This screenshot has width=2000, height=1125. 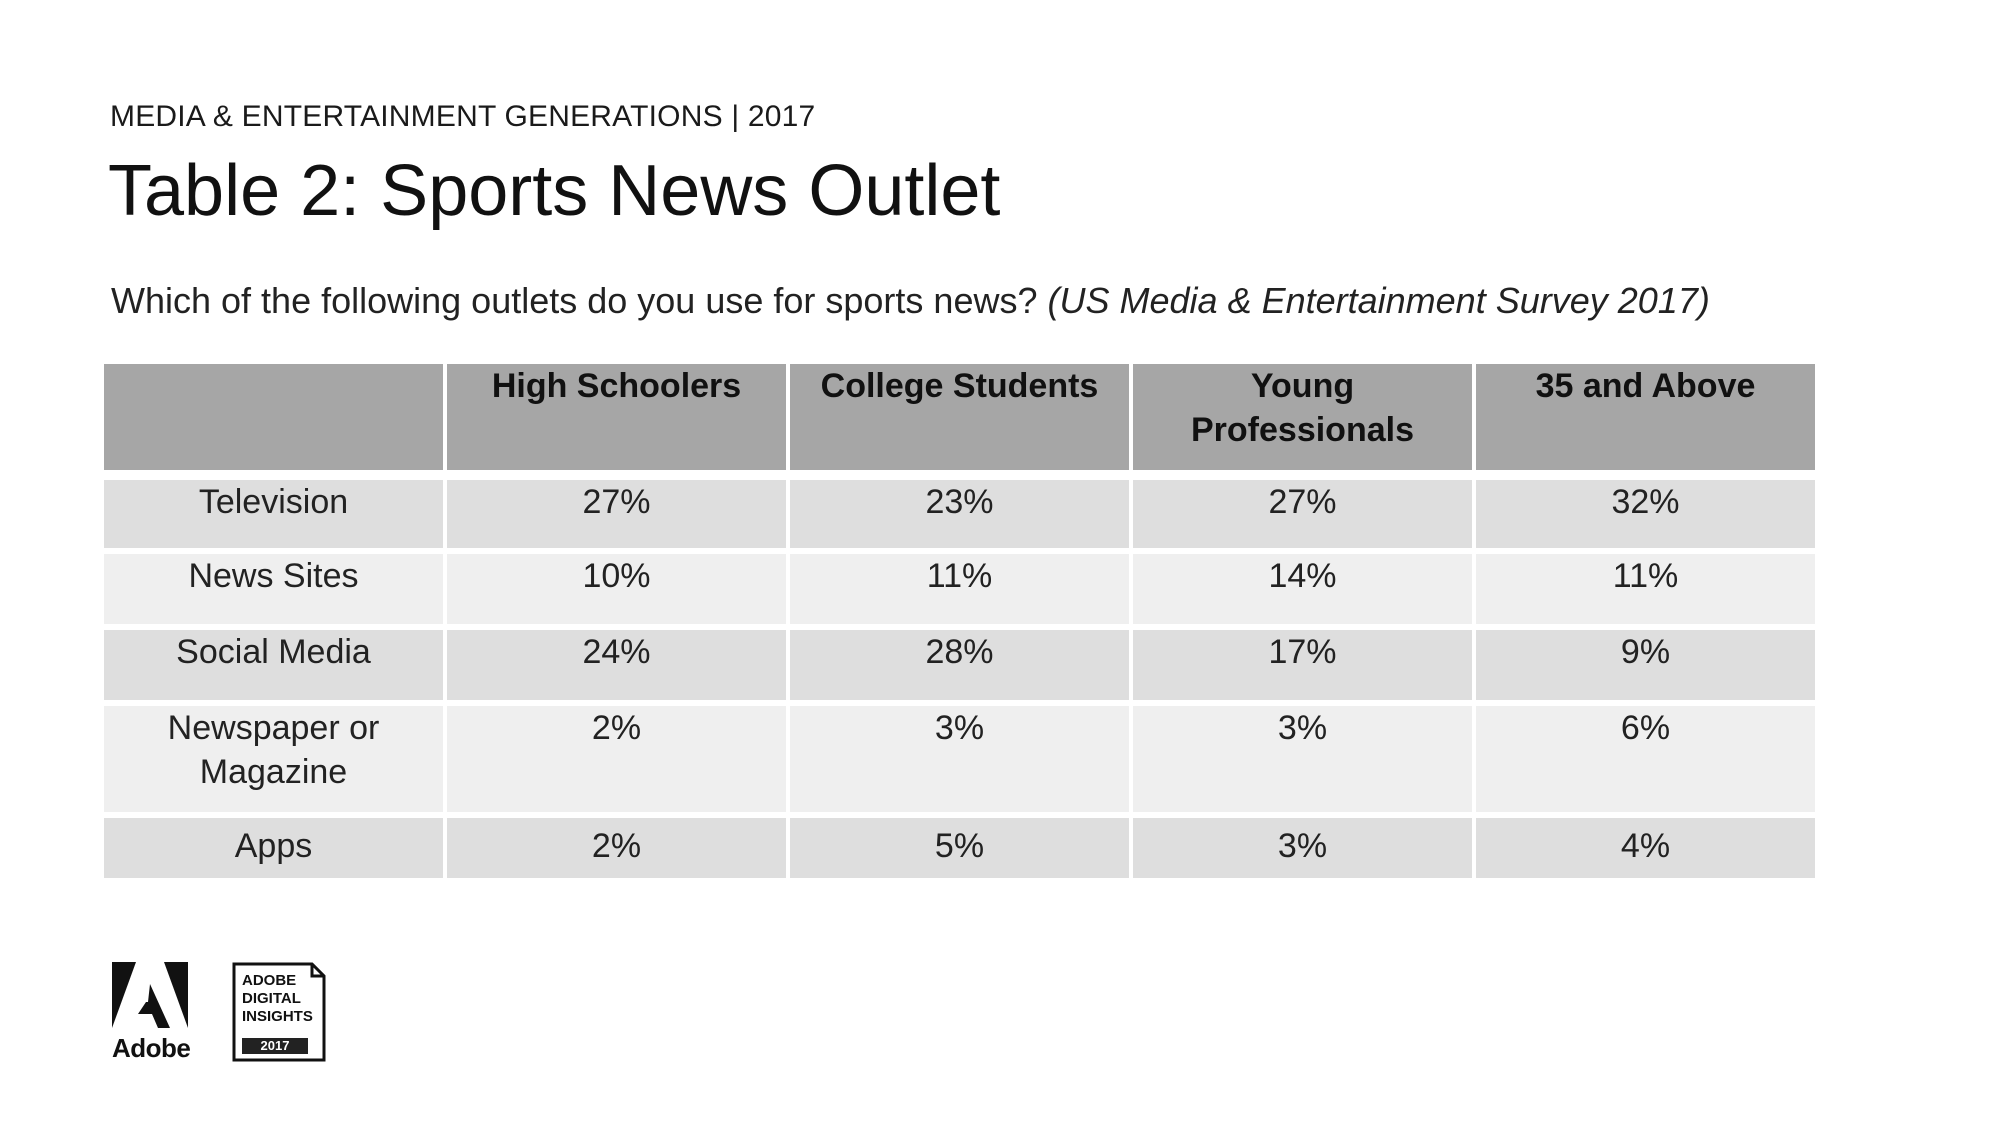 I want to click on adobe-digital-insights-badge-icon, so click(x=279, y=1012).